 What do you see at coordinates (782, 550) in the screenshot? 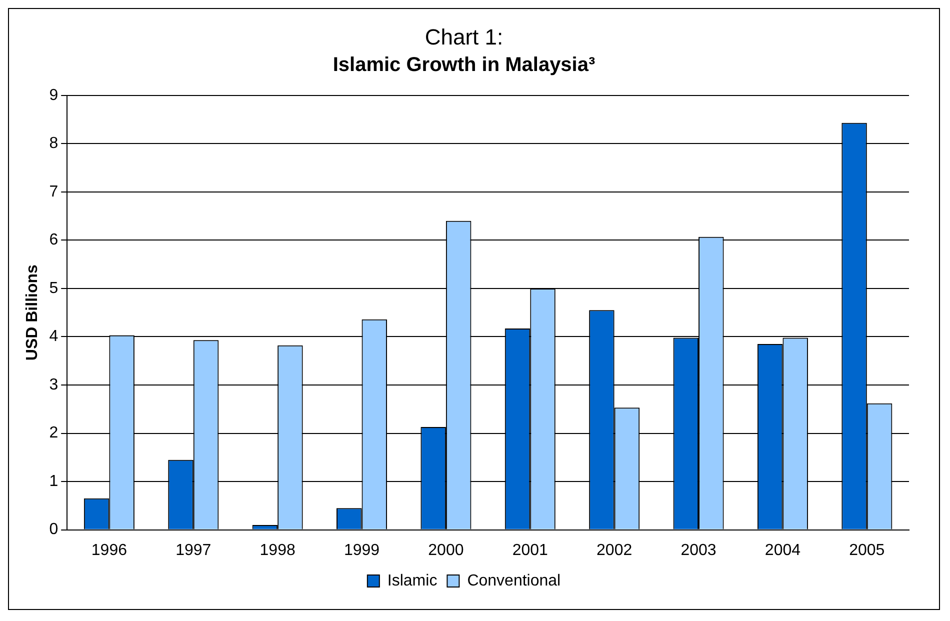
I see `x-tick-label: 2004` at bounding box center [782, 550].